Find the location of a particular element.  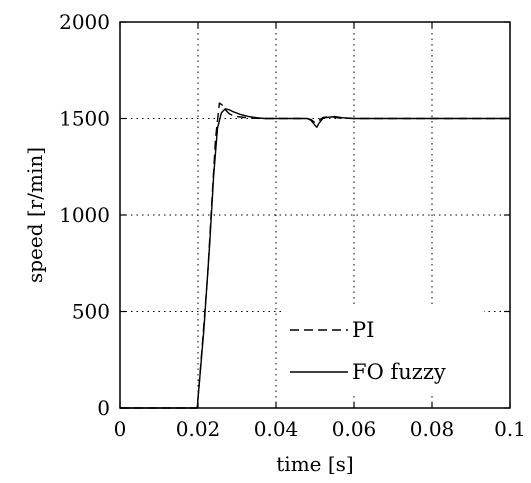

y-tick-label: 2000 is located at coordinates (84, 22).